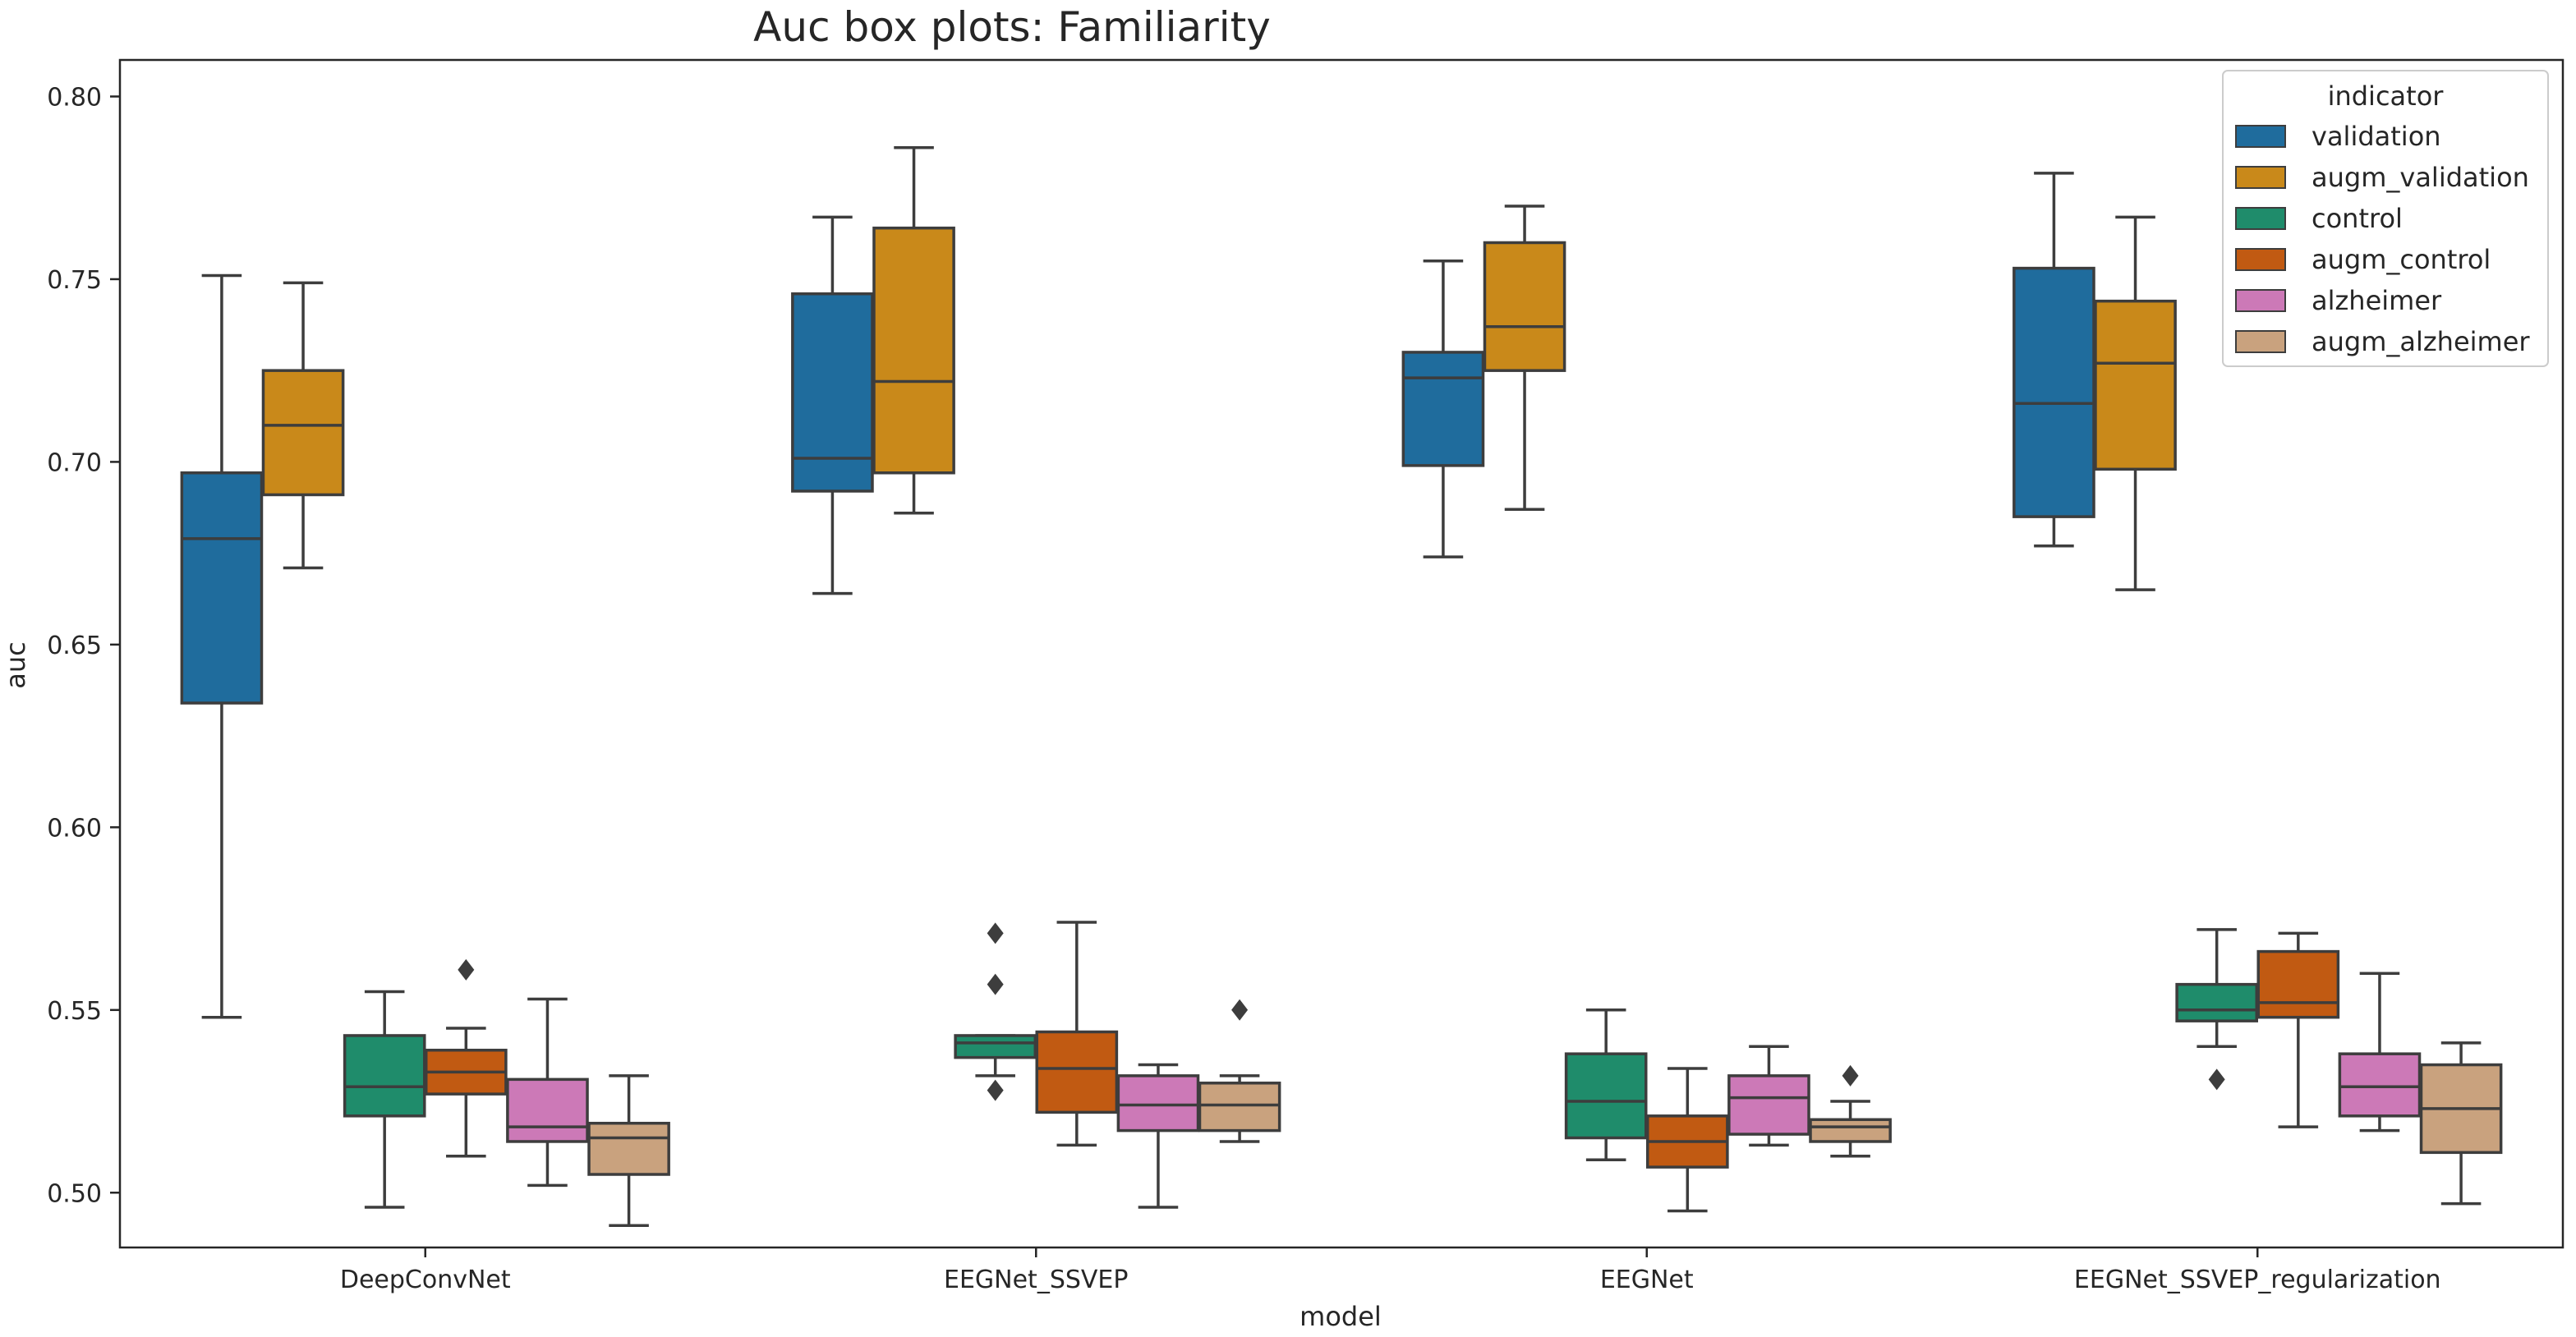 The width and height of the screenshot is (2576, 1337). What do you see at coordinates (74, 646) in the screenshot?
I see `y-tick-label: 0.65` at bounding box center [74, 646].